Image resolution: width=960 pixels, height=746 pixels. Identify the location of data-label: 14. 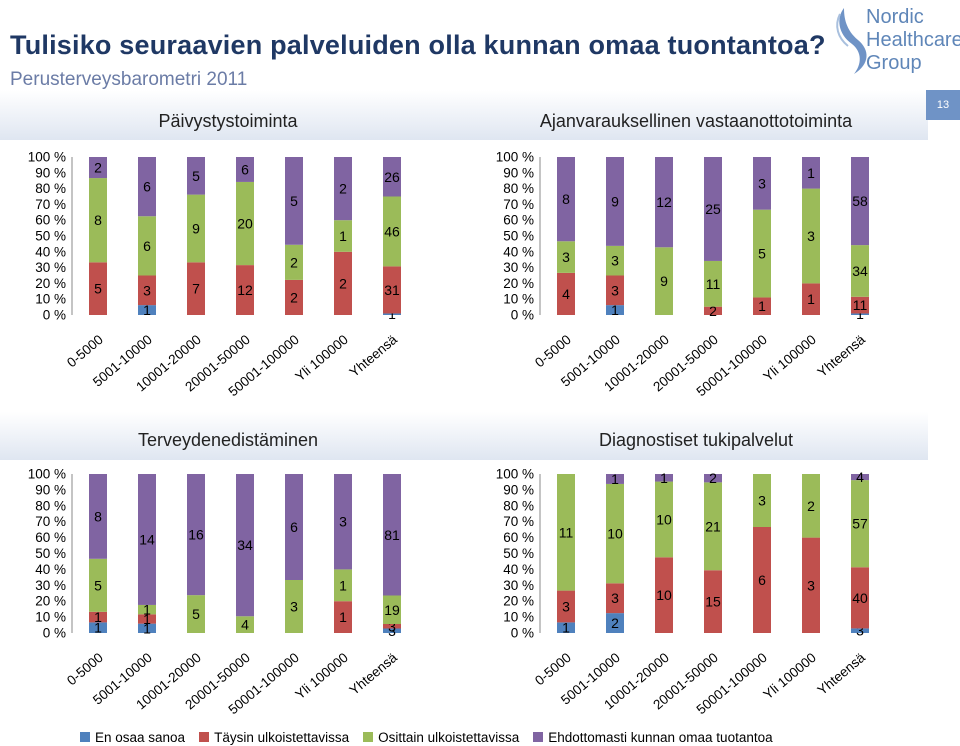
(147, 539).